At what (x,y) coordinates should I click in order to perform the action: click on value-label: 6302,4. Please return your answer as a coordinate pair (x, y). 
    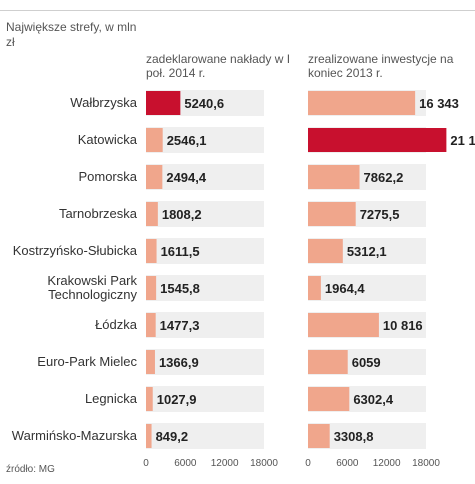
    Looking at the image, I should click on (373, 399).